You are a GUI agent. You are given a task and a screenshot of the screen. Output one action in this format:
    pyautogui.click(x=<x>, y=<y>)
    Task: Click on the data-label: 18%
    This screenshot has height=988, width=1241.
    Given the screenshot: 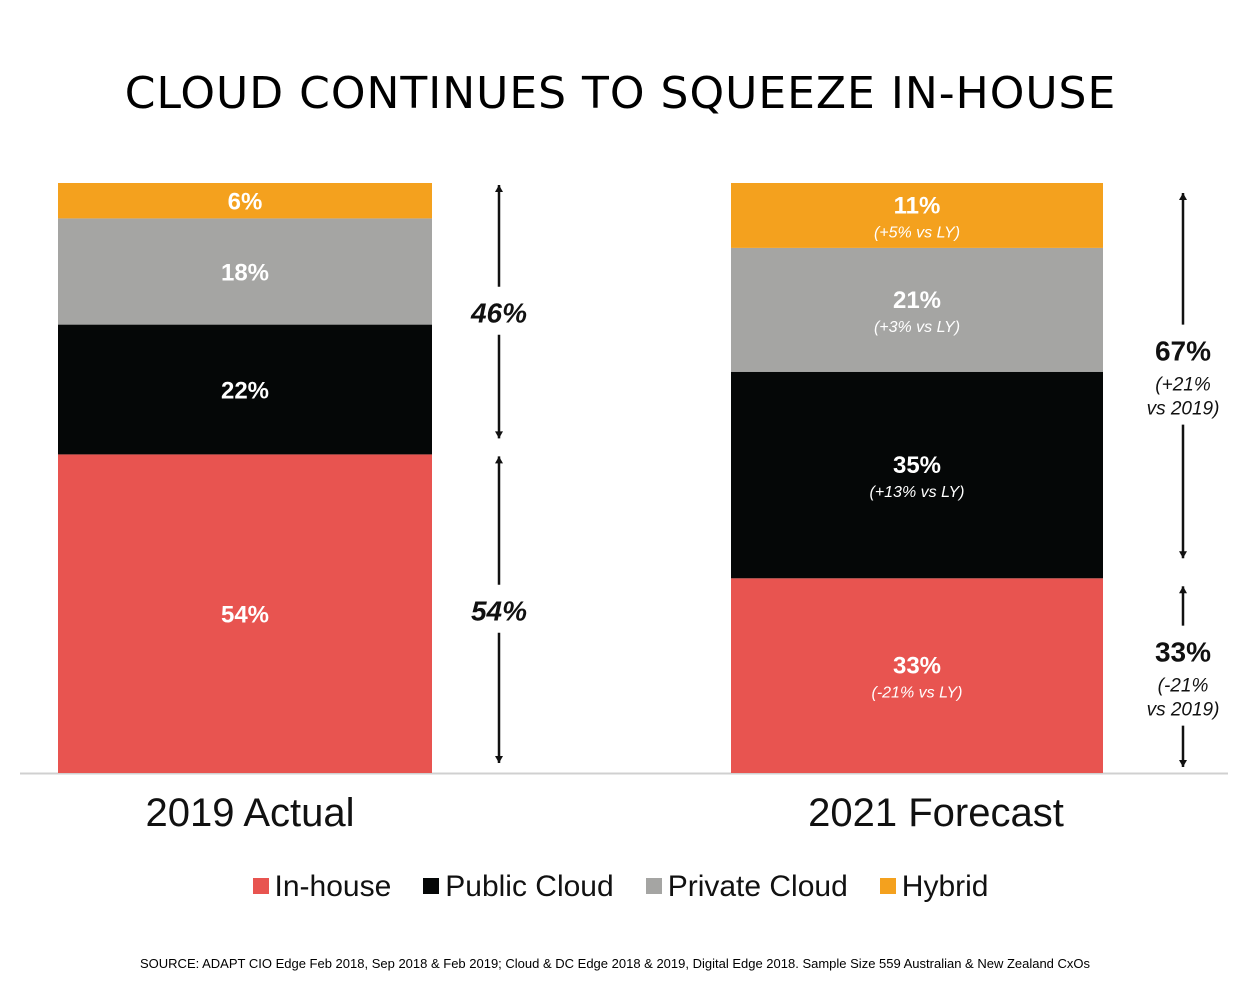 What is the action you would take?
    pyautogui.click(x=245, y=273)
    